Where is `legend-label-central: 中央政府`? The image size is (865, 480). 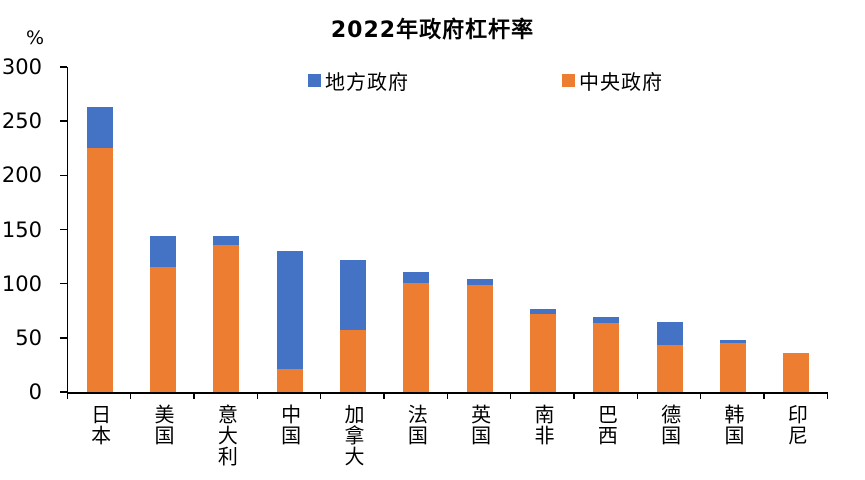 legend-label-central: 中央政府 is located at coordinates (621, 82).